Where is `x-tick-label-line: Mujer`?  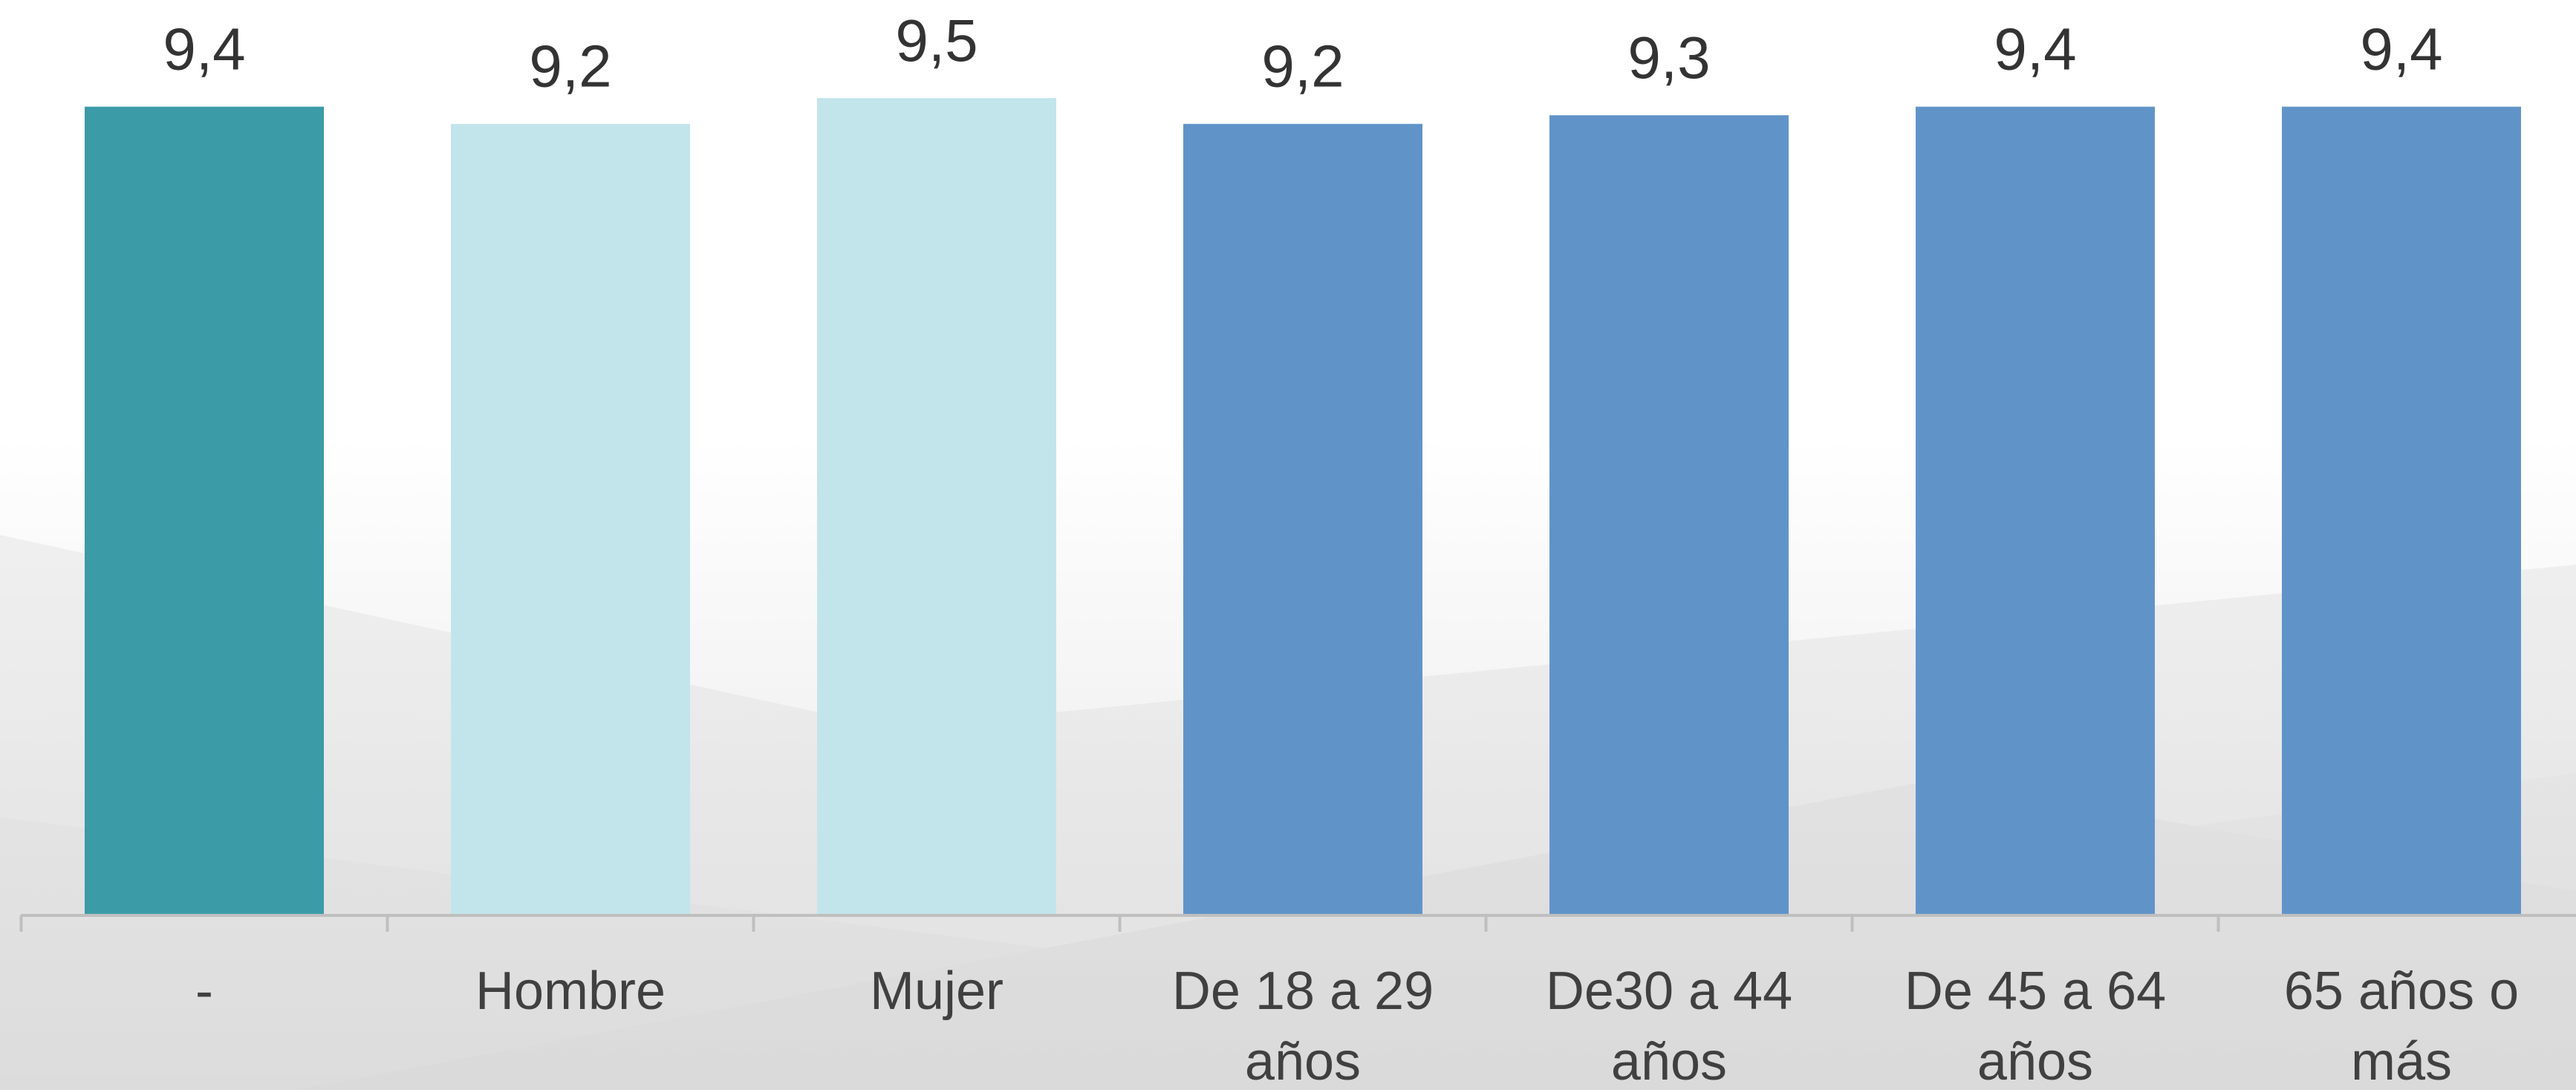 x-tick-label-line: Mujer is located at coordinates (937, 991).